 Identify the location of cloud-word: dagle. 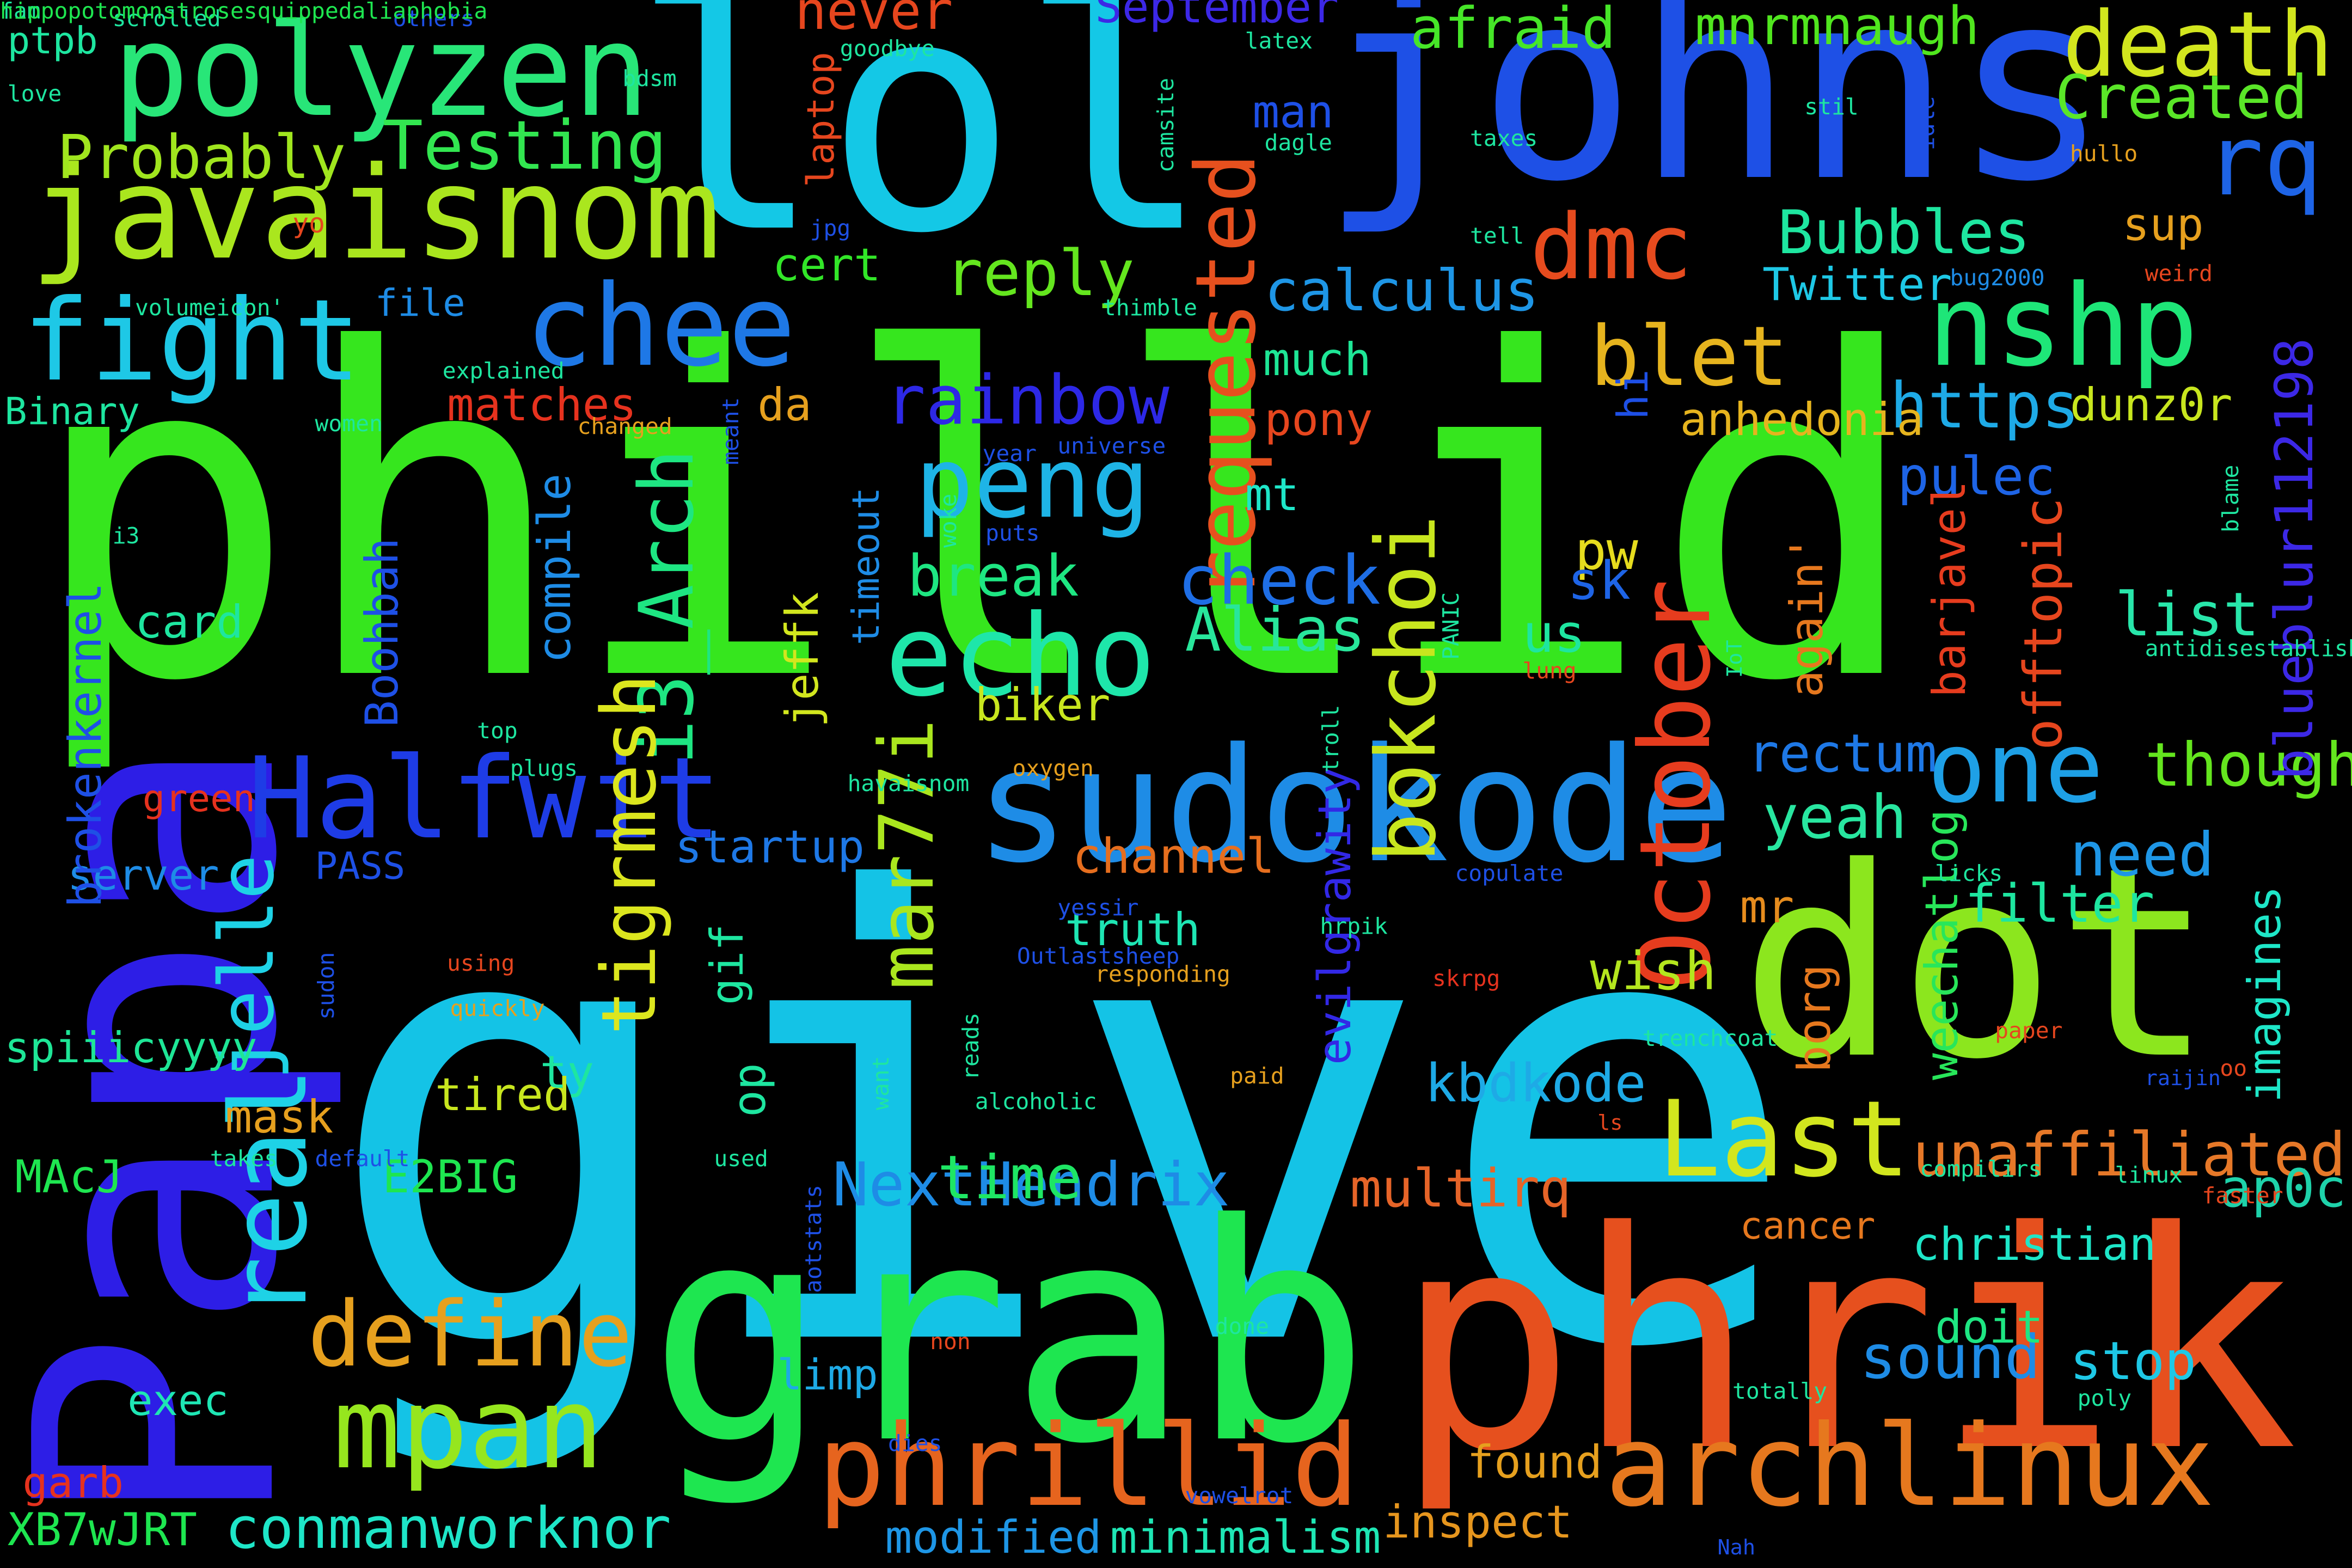
(1298, 143).